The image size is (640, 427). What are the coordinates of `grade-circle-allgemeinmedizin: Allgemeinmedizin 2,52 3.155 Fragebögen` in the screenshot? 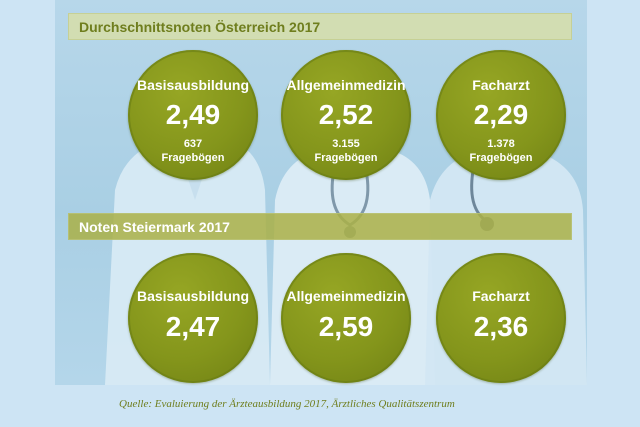 It's located at (346, 115).